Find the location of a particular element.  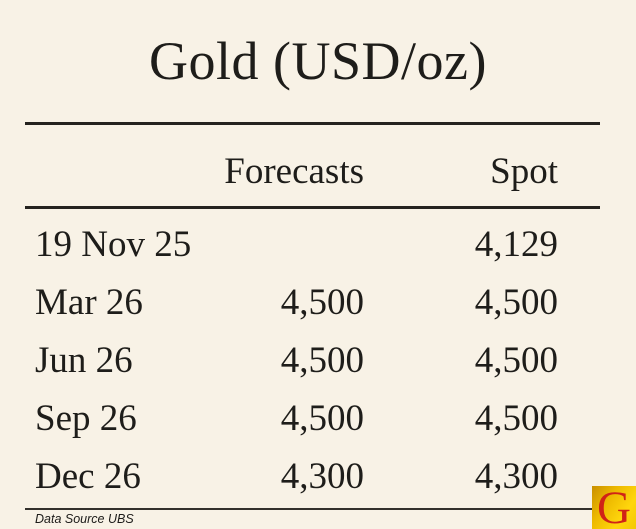

data-source-label: Data Source UBS is located at coordinates (84, 519).